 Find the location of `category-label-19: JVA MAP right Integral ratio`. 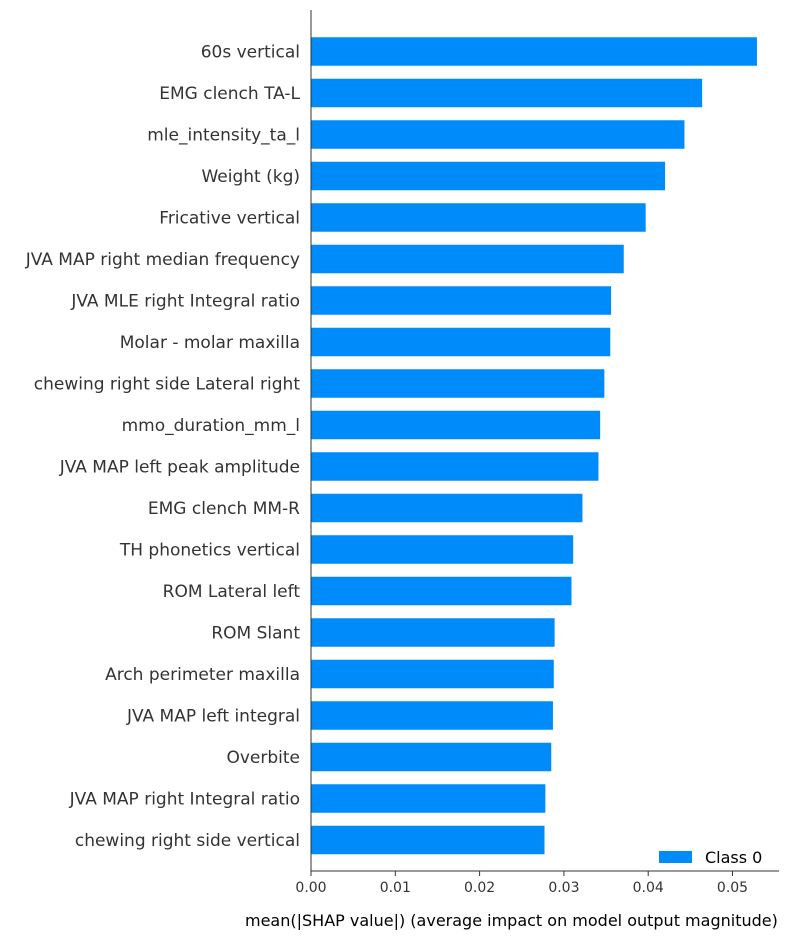

category-label-19: JVA MAP right Integral ratio is located at coordinates (184, 800).